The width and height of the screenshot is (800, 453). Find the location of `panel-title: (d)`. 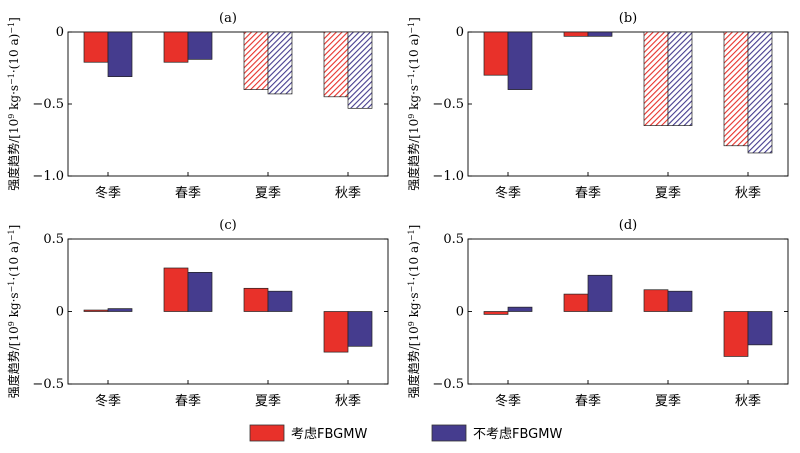

panel-title: (d) is located at coordinates (628, 225).